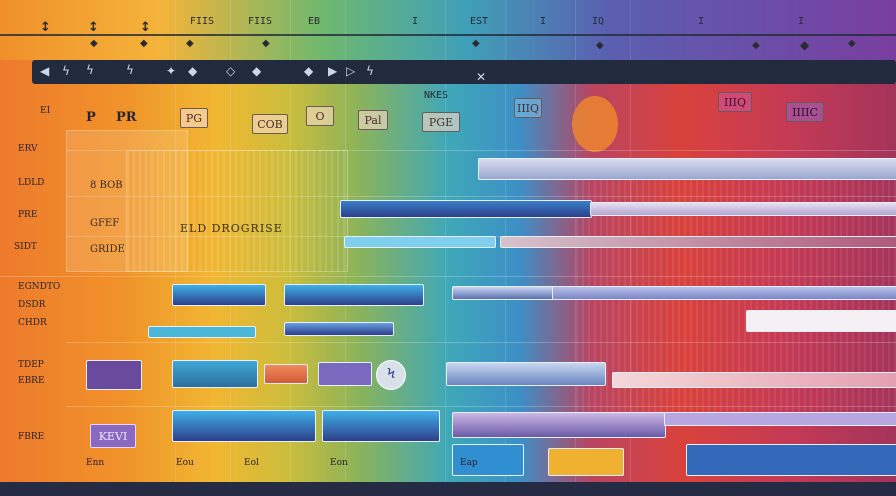 The image size is (896, 496). What do you see at coordinates (126, 117) in the screenshot?
I see `header-label: PR` at bounding box center [126, 117].